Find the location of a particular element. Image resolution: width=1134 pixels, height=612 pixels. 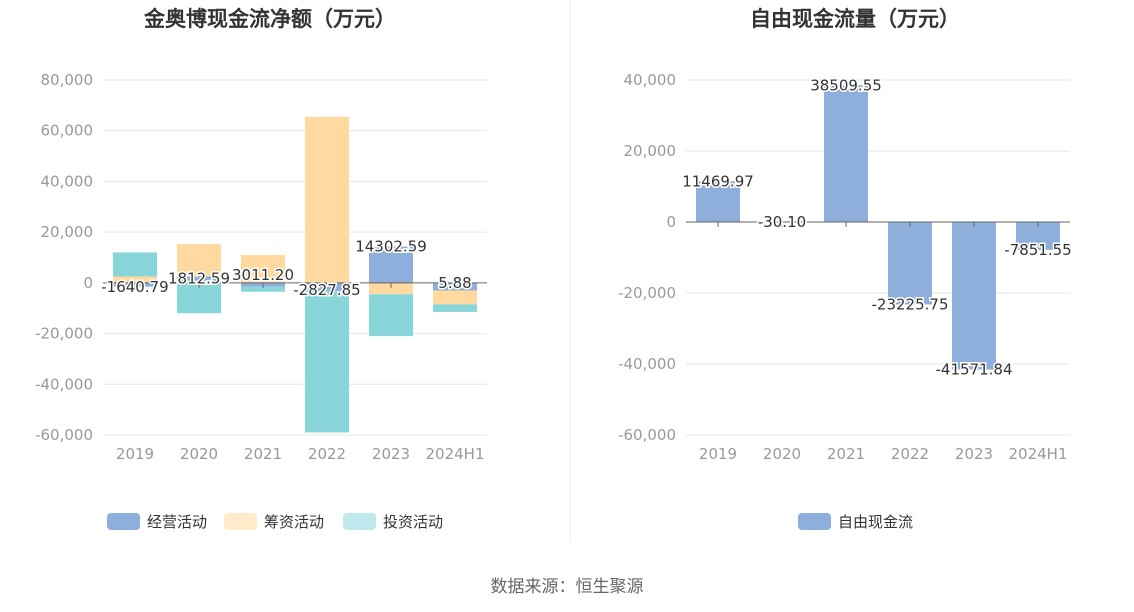

data-label: 3011.20 is located at coordinates (263, 275).